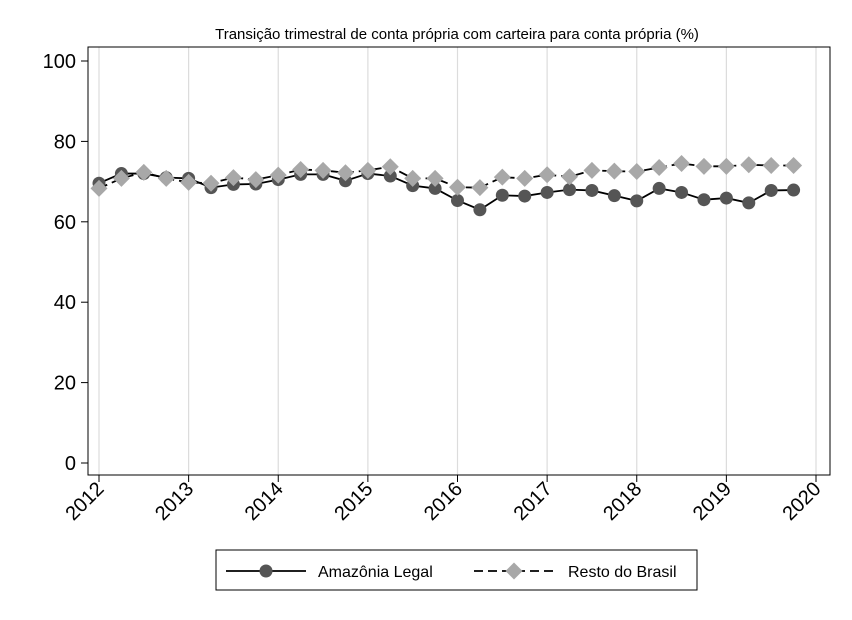  Describe the element at coordinates (59, 62) in the screenshot. I see `y-tick-label: 100` at that location.